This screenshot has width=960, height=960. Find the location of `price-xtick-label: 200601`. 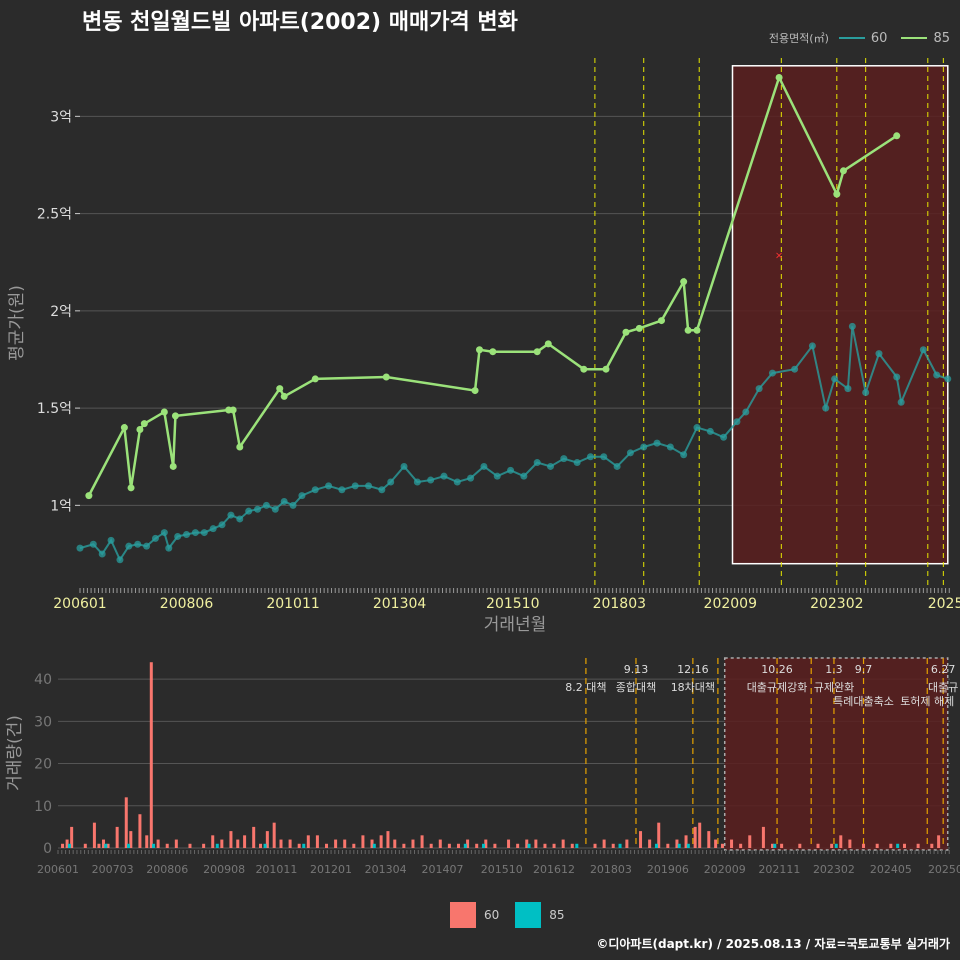

price-xtick-label: 200601 is located at coordinates (79, 604).